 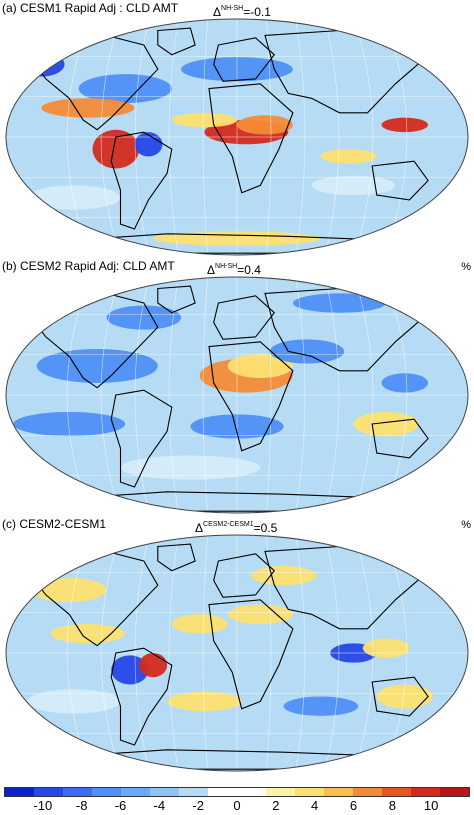 I want to click on colorbar-tick-label: -10, so click(x=43, y=805).